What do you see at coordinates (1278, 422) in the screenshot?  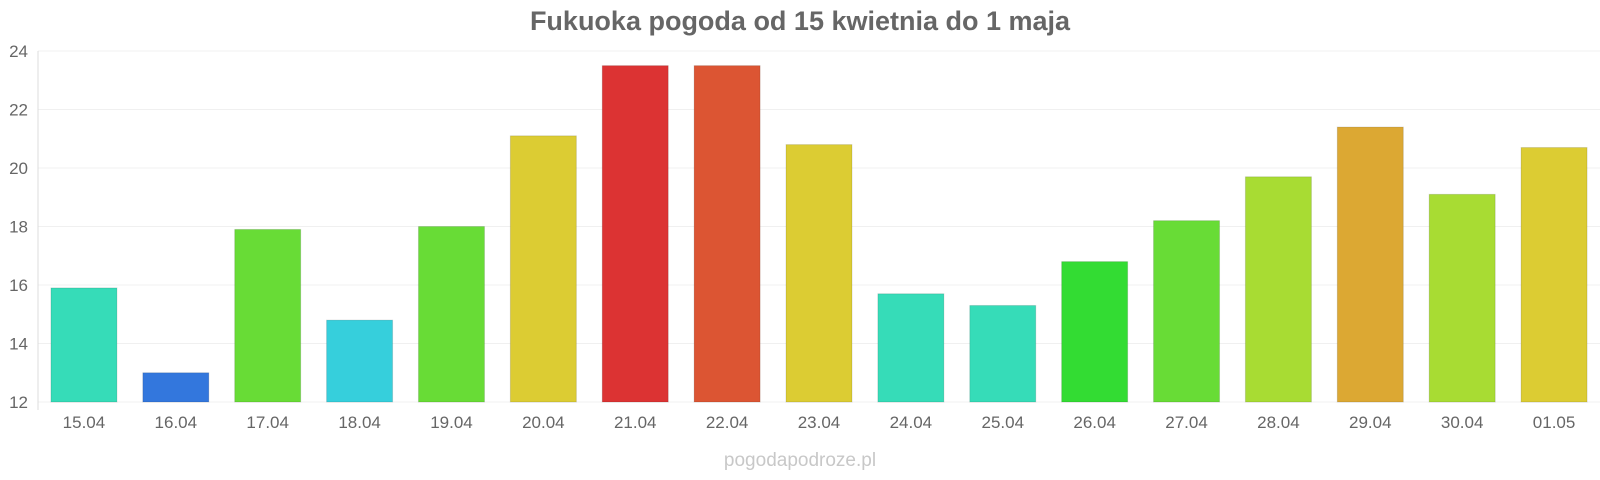 I see `x-tick-label: 28.04` at bounding box center [1278, 422].